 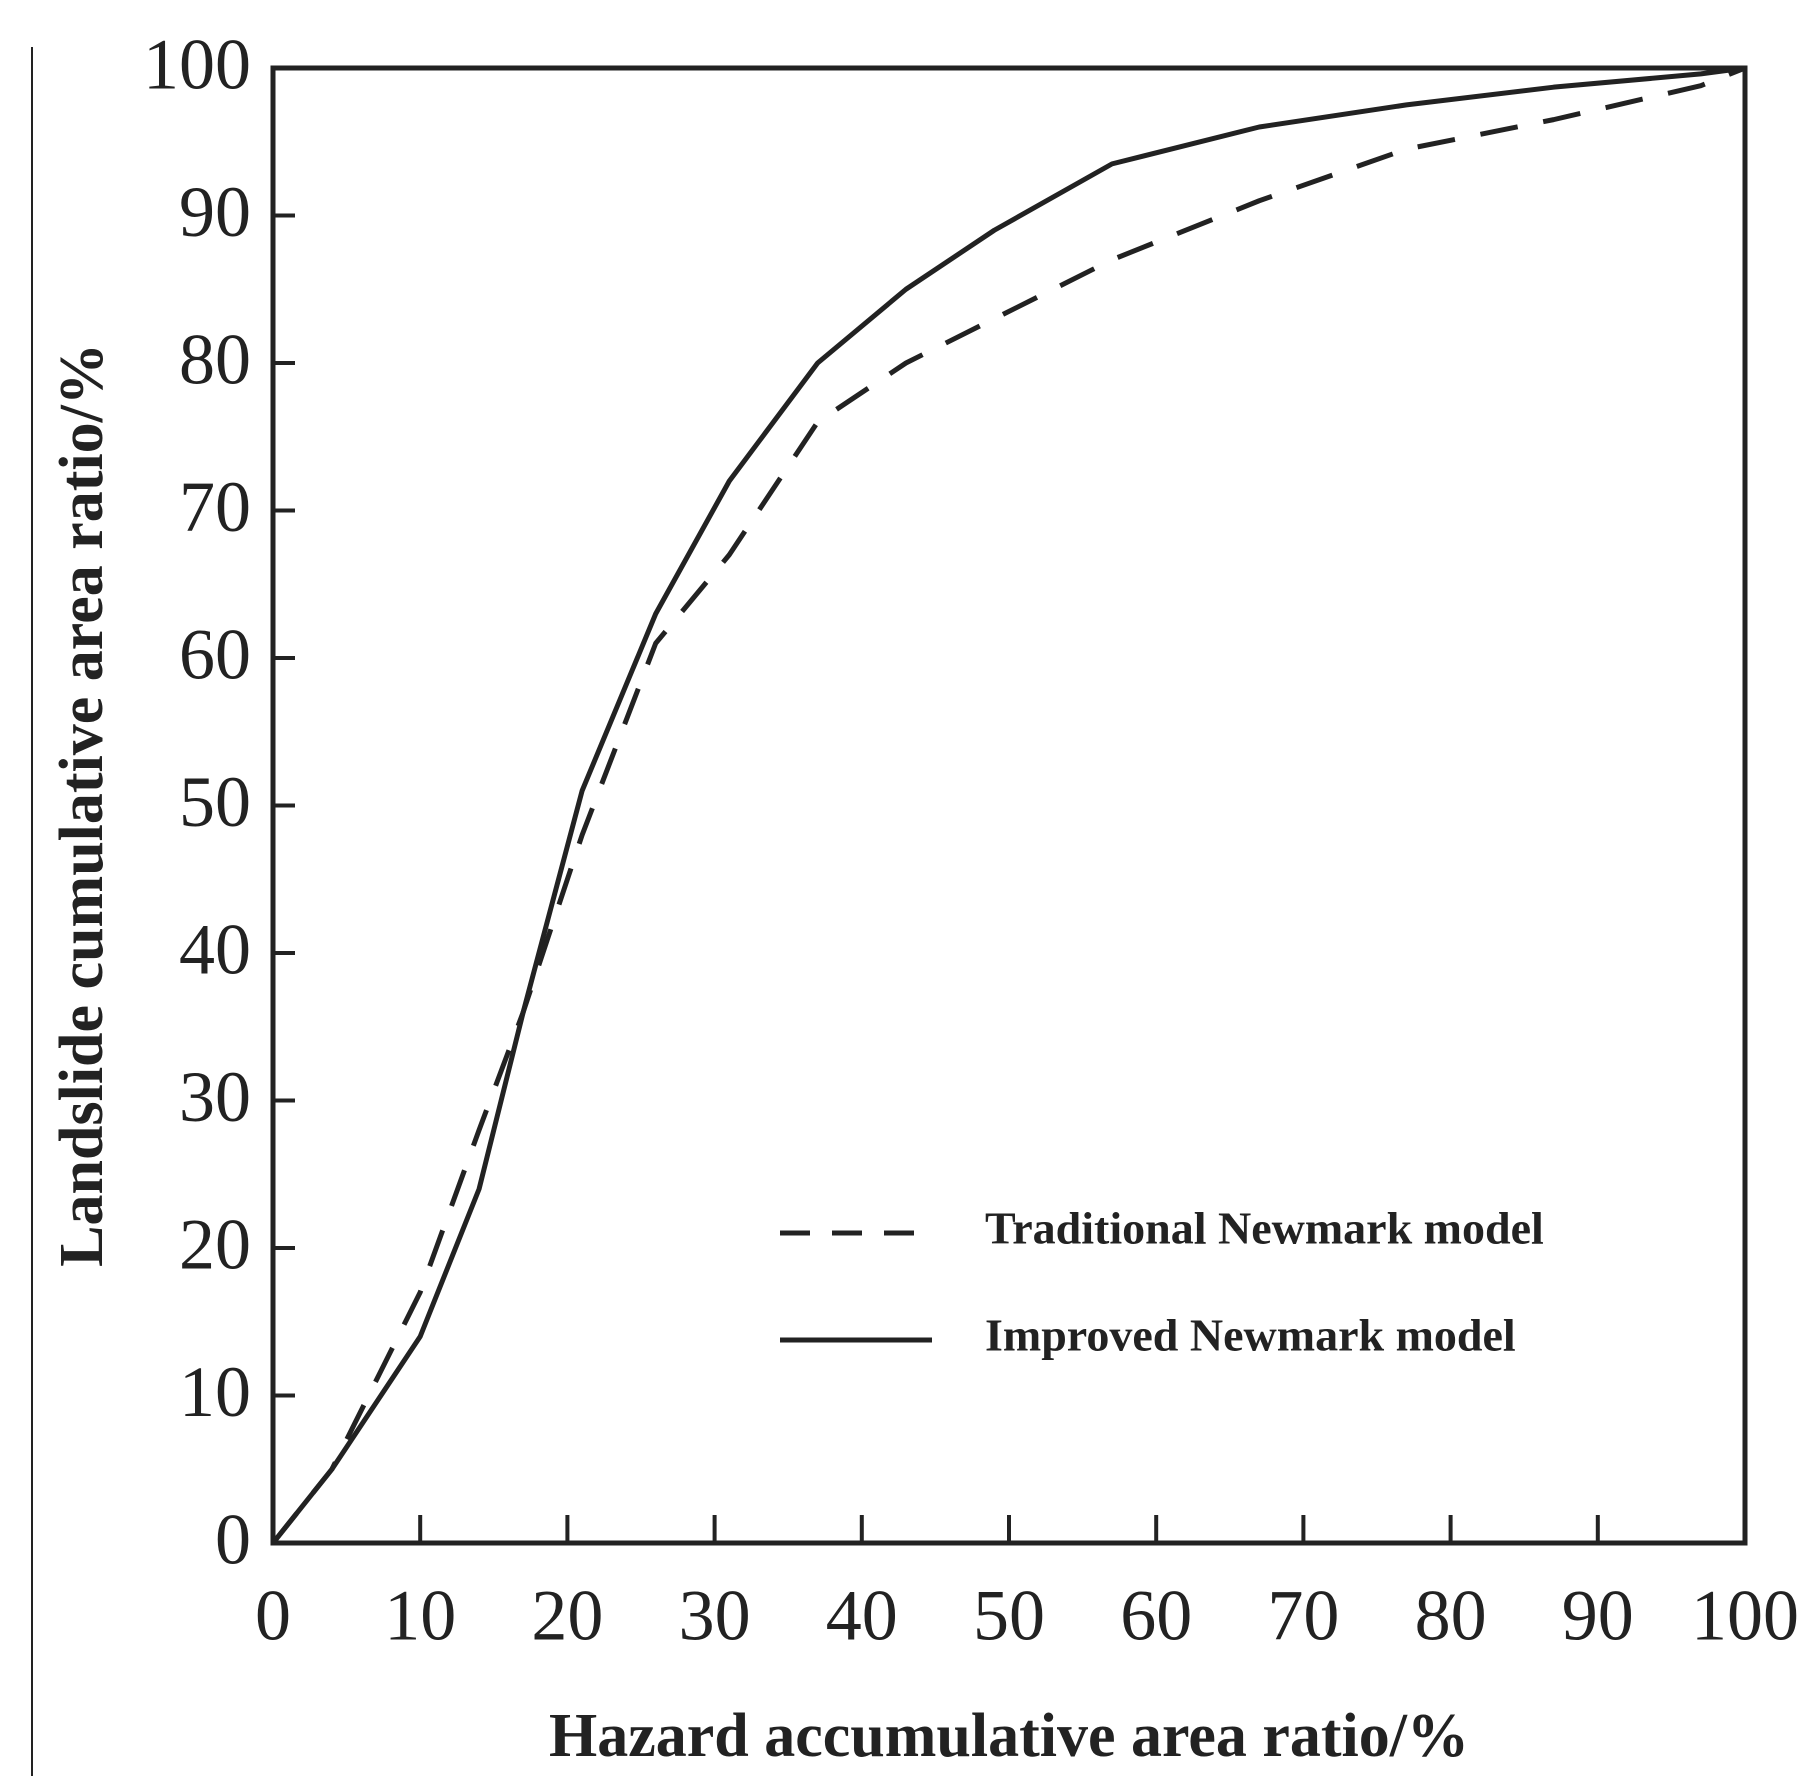 I want to click on x-tick-label: 80, so click(x=1451, y=1616).